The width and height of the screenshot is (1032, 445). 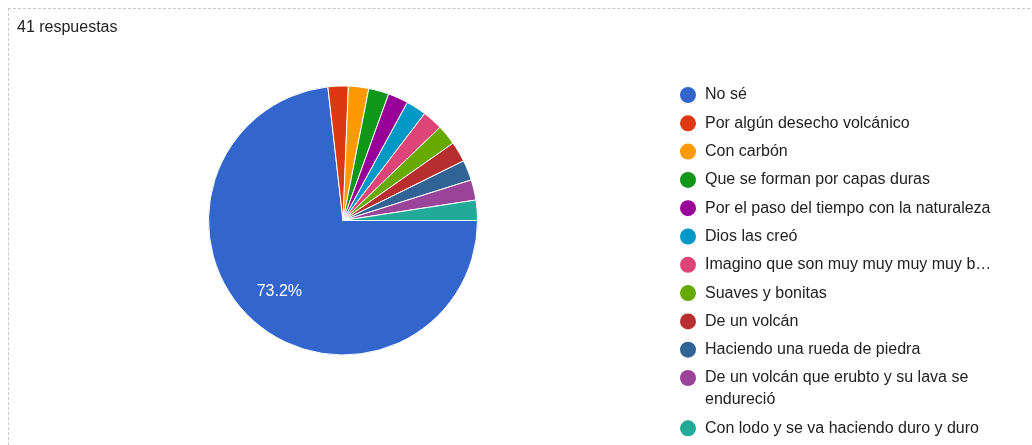 What do you see at coordinates (766, 292) in the screenshot?
I see `legend-label: Suaves y bonitas` at bounding box center [766, 292].